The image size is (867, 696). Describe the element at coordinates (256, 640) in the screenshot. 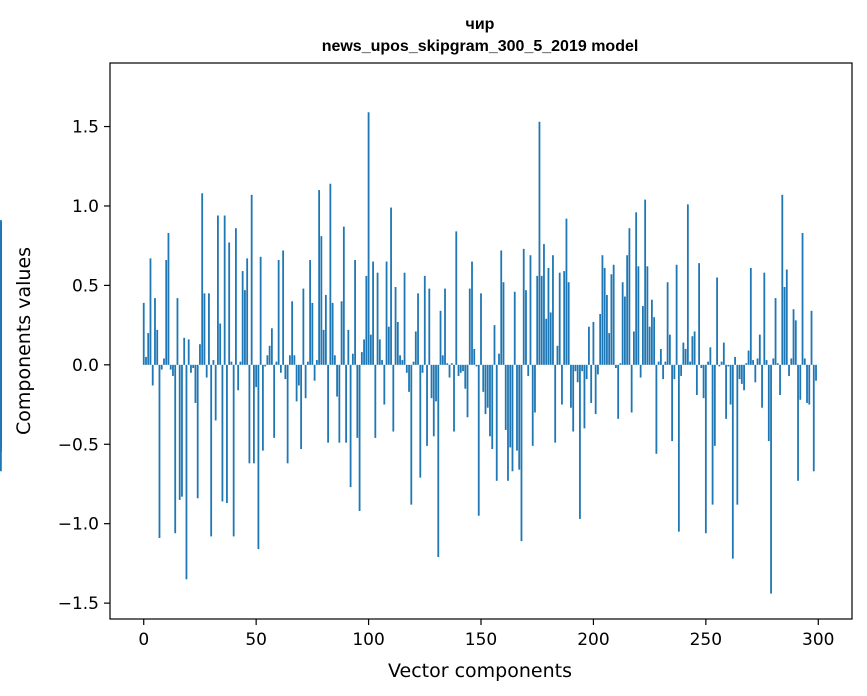

I see `x-tick-label: 50` at that location.